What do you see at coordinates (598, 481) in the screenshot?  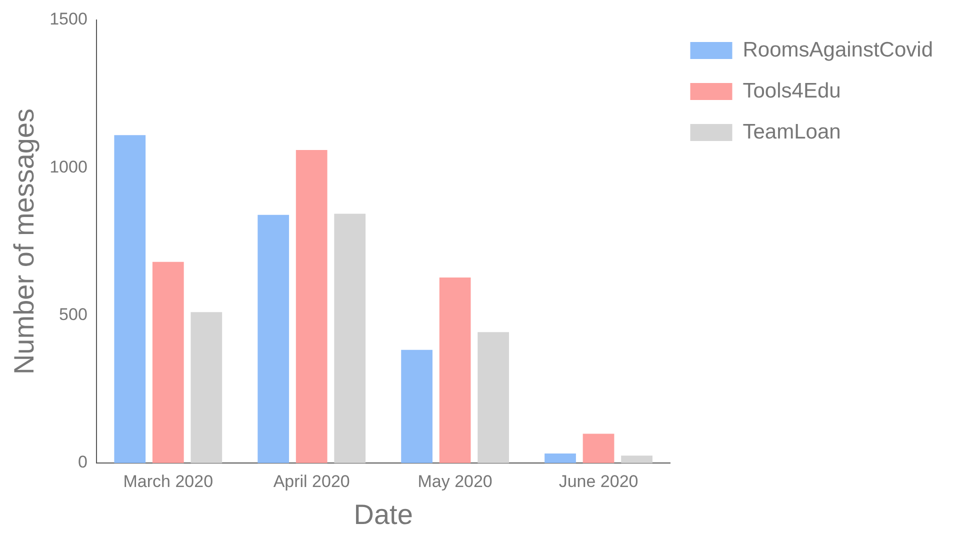 I see `x-tick-label: June 2020` at bounding box center [598, 481].